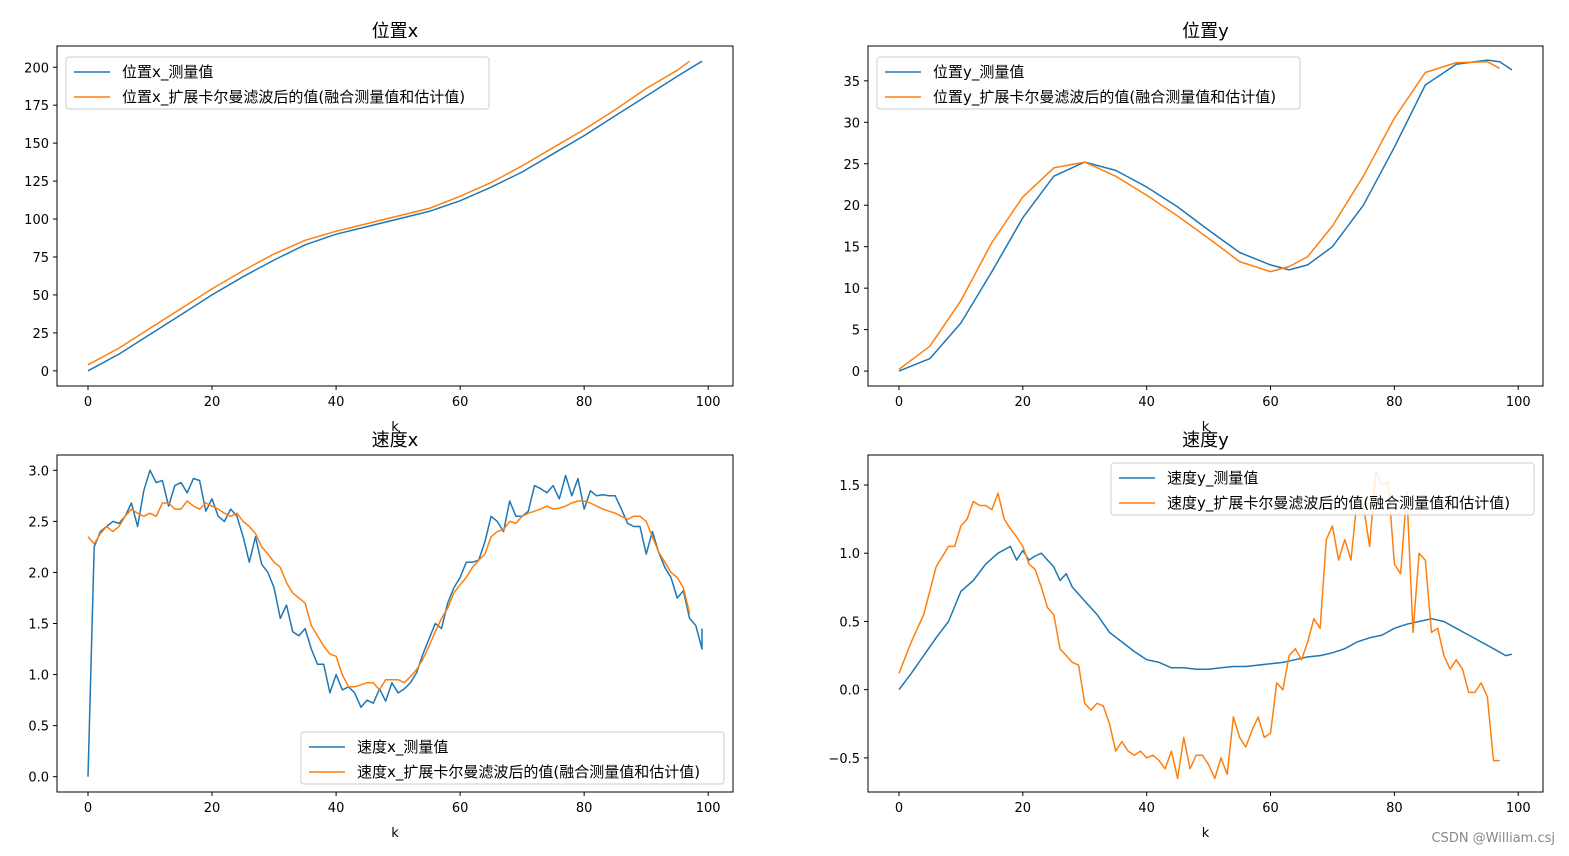  Describe the element at coordinates (36, 182) in the screenshot. I see `y-tick-label: 125` at that location.